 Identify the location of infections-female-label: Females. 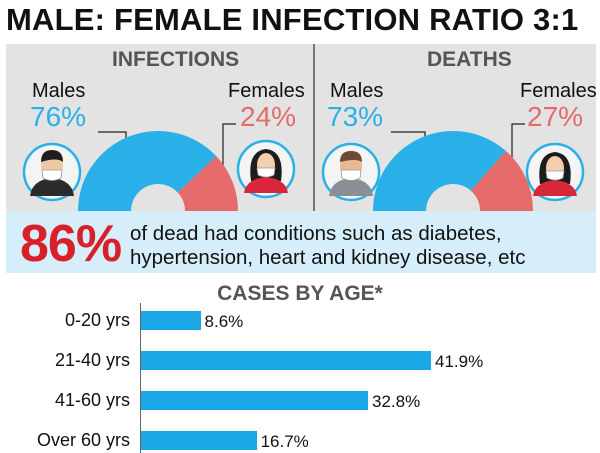
(266, 91).